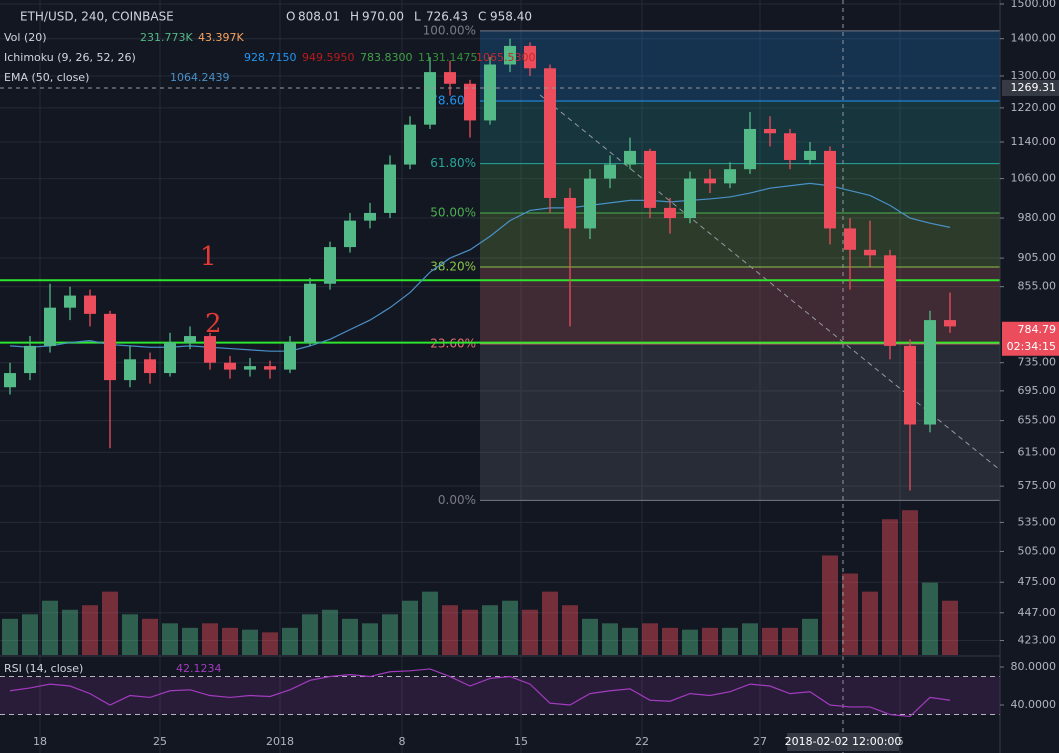 The image size is (1059, 753). What do you see at coordinates (270, 57) in the screenshot?
I see `indicator-value: 928.7150` at bounding box center [270, 57].